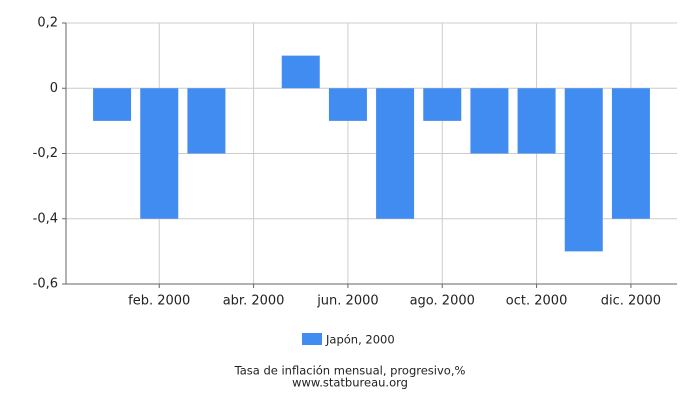  What do you see at coordinates (45, 153) in the screenshot?
I see `y-tick-label: -0,2` at bounding box center [45, 153].